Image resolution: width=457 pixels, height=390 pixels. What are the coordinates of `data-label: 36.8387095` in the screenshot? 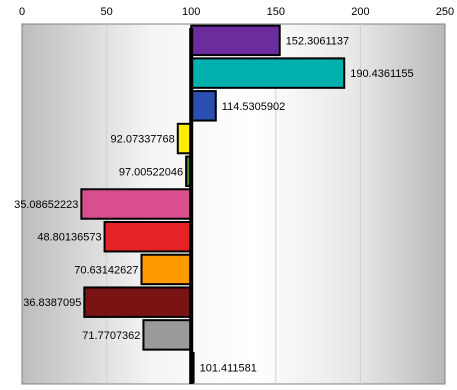 It's located at (52, 303).